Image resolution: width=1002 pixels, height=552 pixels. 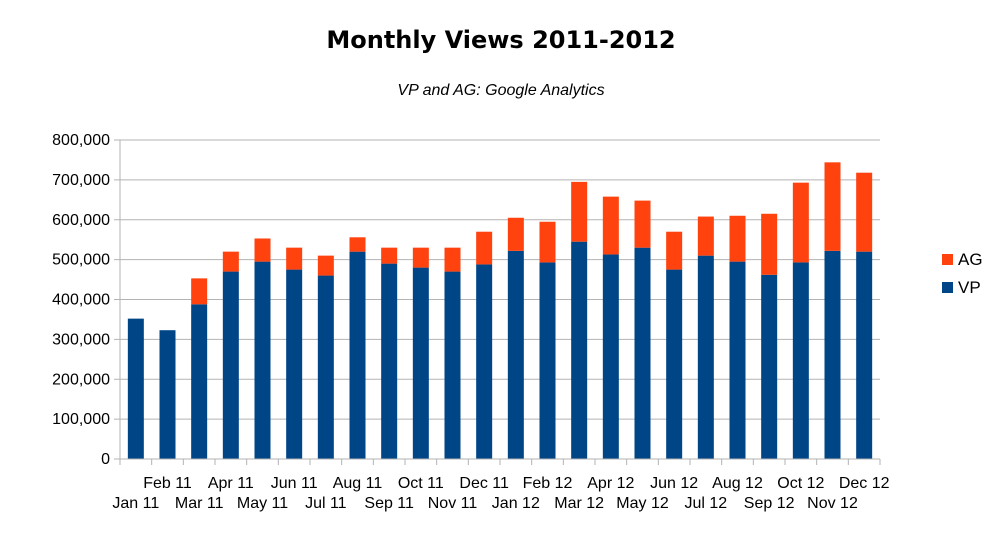 What do you see at coordinates (579, 503) in the screenshot?
I see `x-tick-label: Mar 12` at bounding box center [579, 503].